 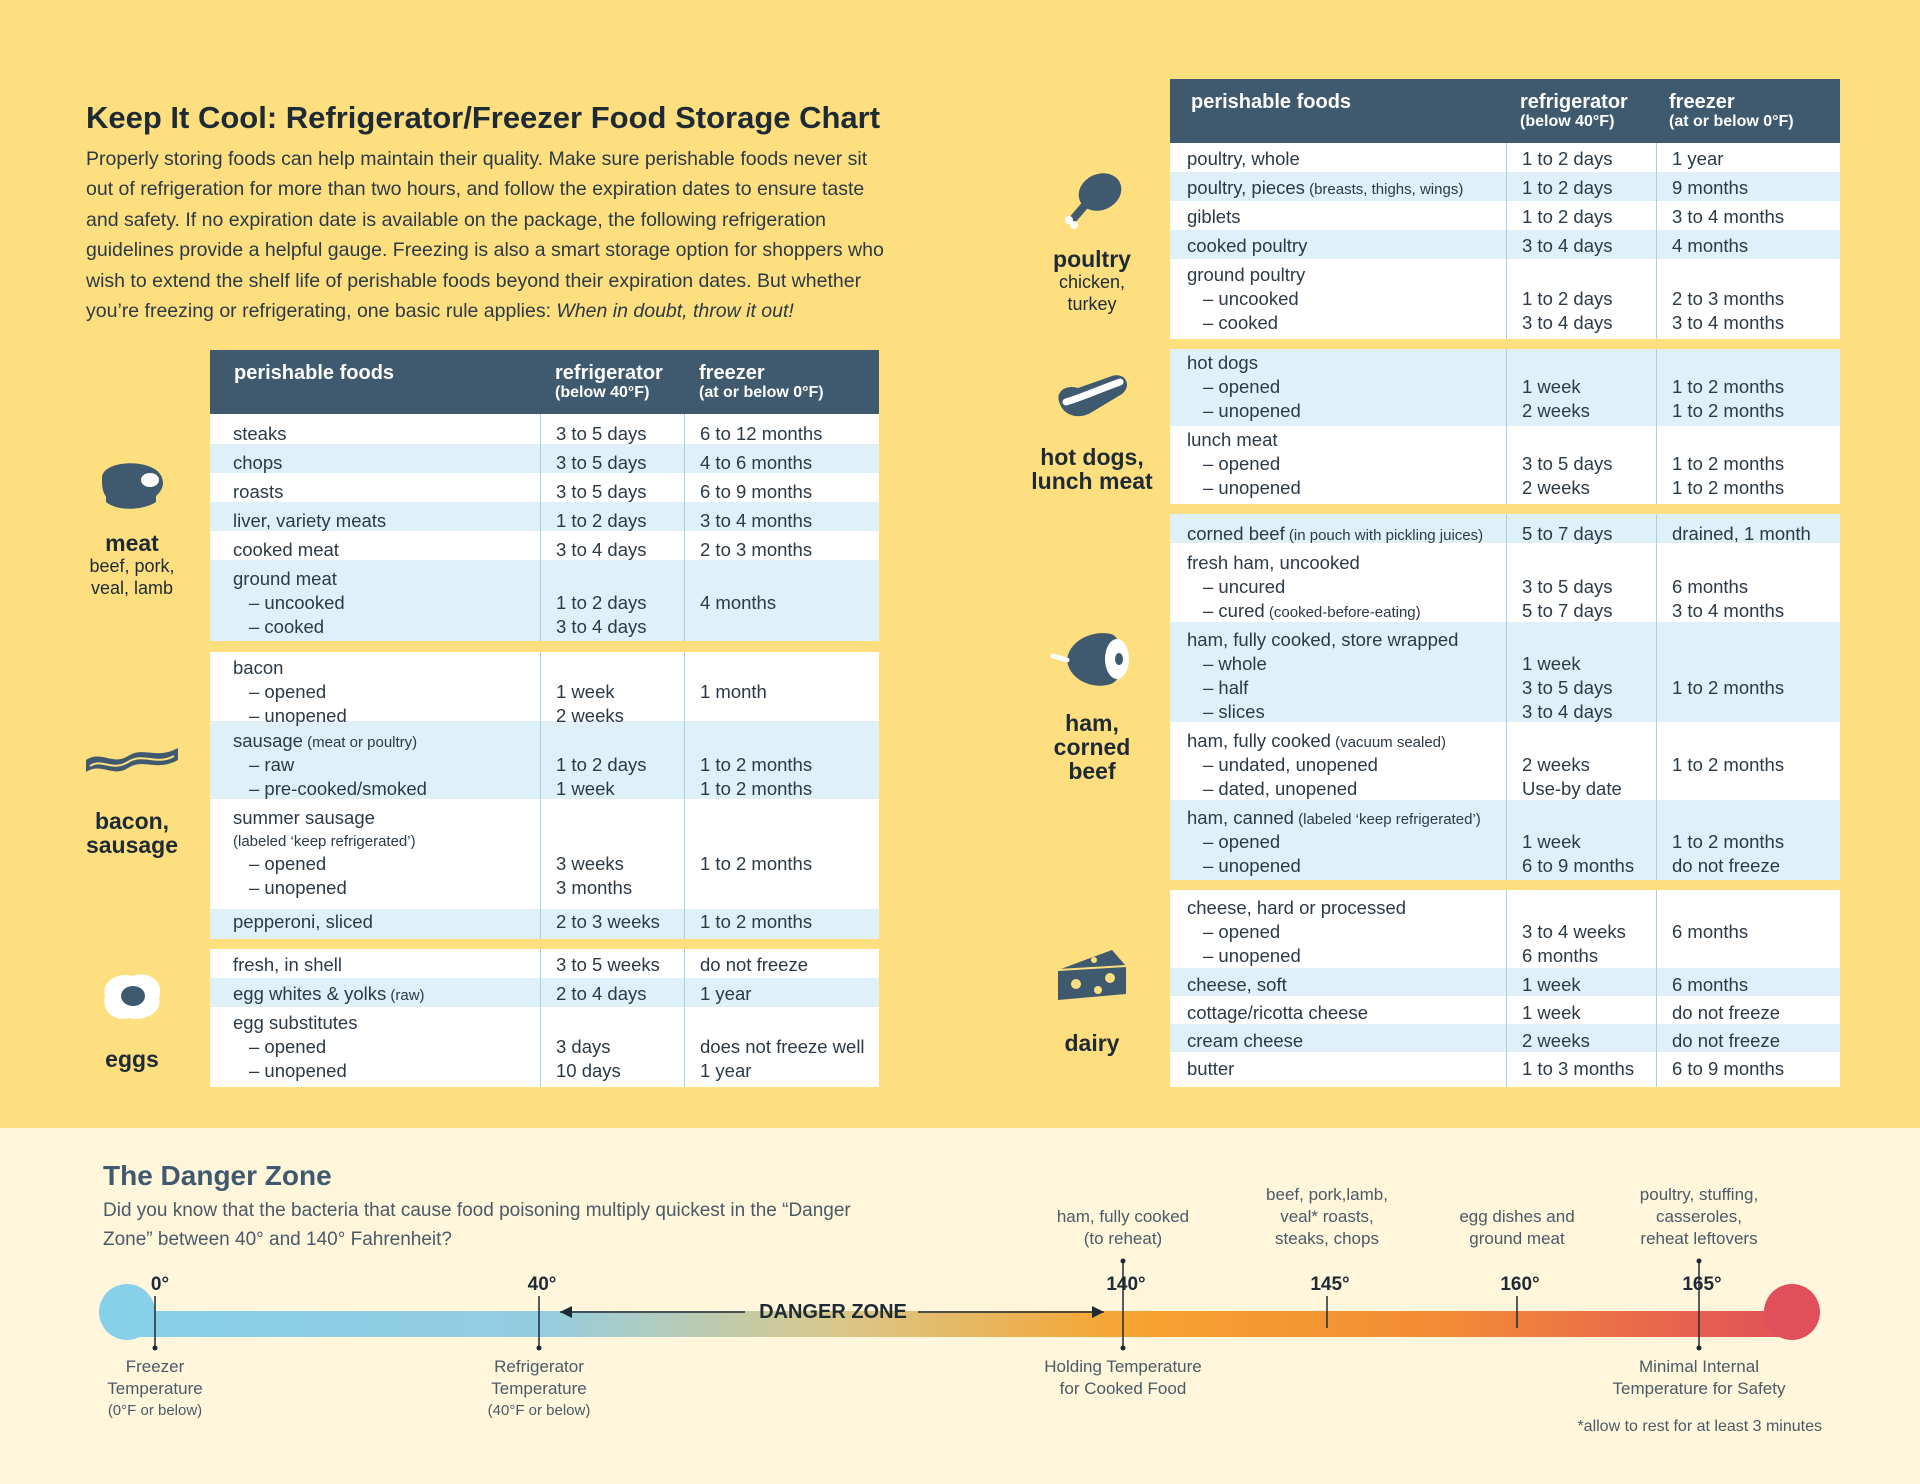 What do you see at coordinates (1093, 201) in the screenshot?
I see `drumstick-icon` at bounding box center [1093, 201].